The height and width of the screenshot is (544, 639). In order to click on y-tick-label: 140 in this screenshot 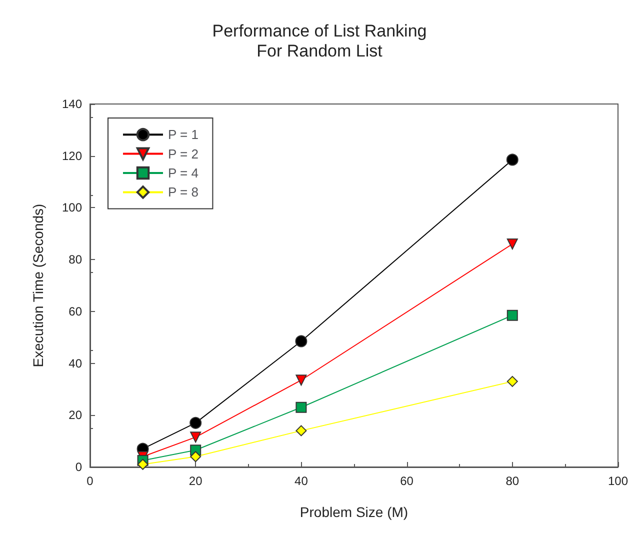, I will do `click(72, 104)`.